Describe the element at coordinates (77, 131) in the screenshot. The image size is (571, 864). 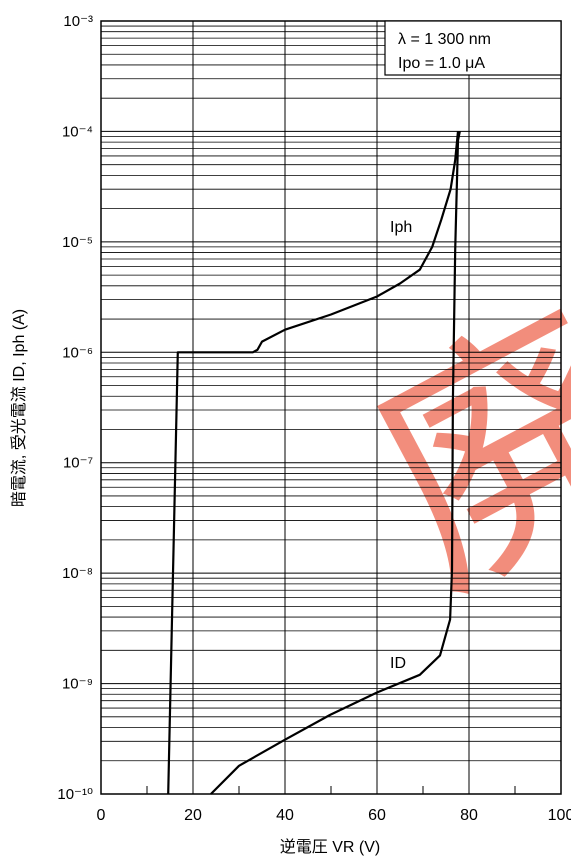
I see `y-tick-label: 10⁻⁴` at that location.